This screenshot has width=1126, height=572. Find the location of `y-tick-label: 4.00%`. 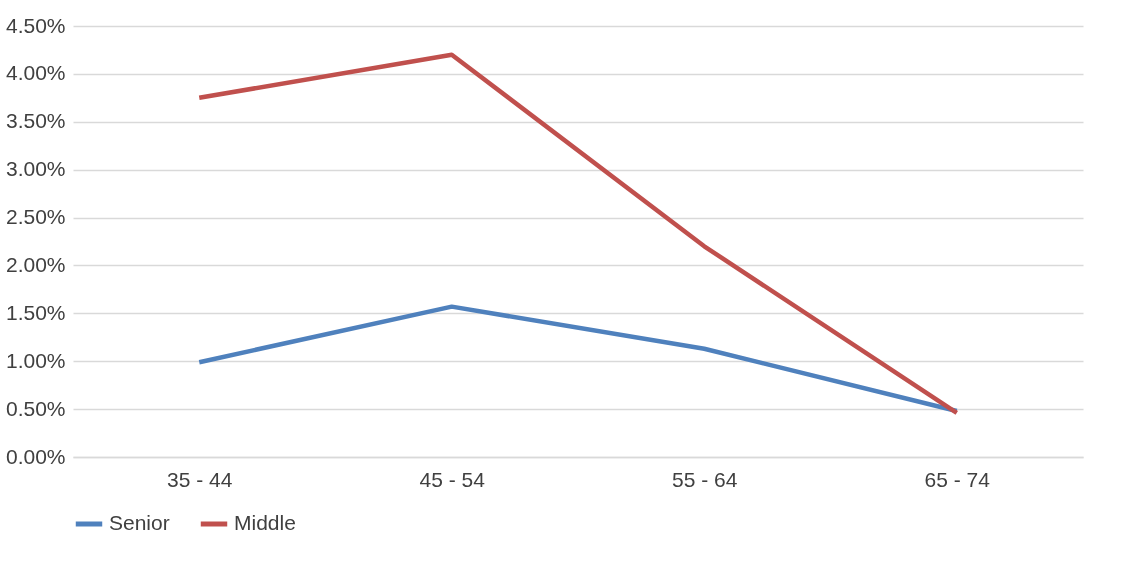

y-tick-label: 4.00% is located at coordinates (35, 73).